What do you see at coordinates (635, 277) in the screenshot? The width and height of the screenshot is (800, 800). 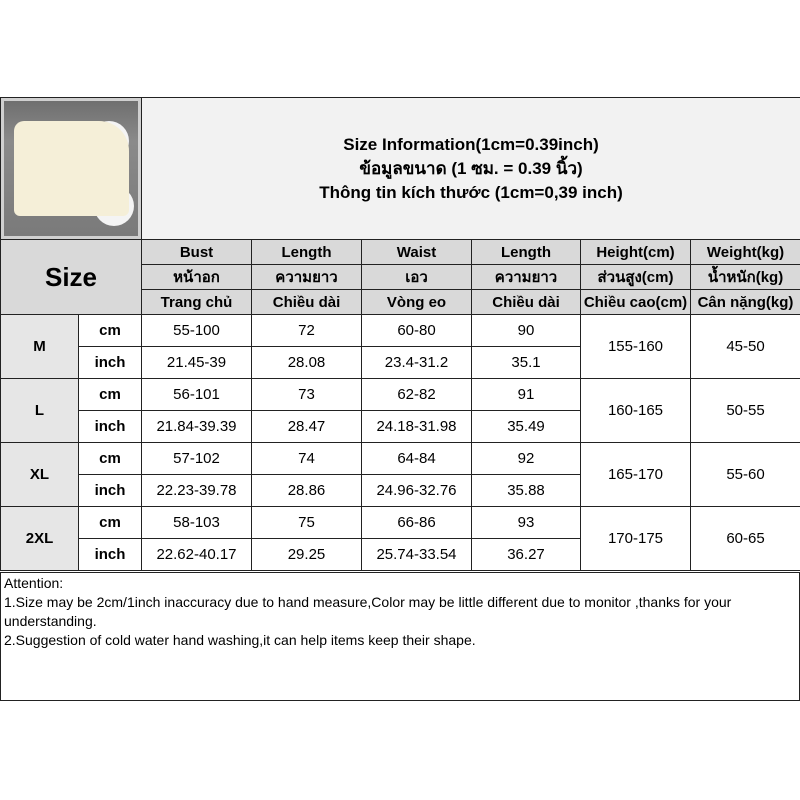 I see `column-header-th: ส่วนสูง(cm)` at bounding box center [635, 277].